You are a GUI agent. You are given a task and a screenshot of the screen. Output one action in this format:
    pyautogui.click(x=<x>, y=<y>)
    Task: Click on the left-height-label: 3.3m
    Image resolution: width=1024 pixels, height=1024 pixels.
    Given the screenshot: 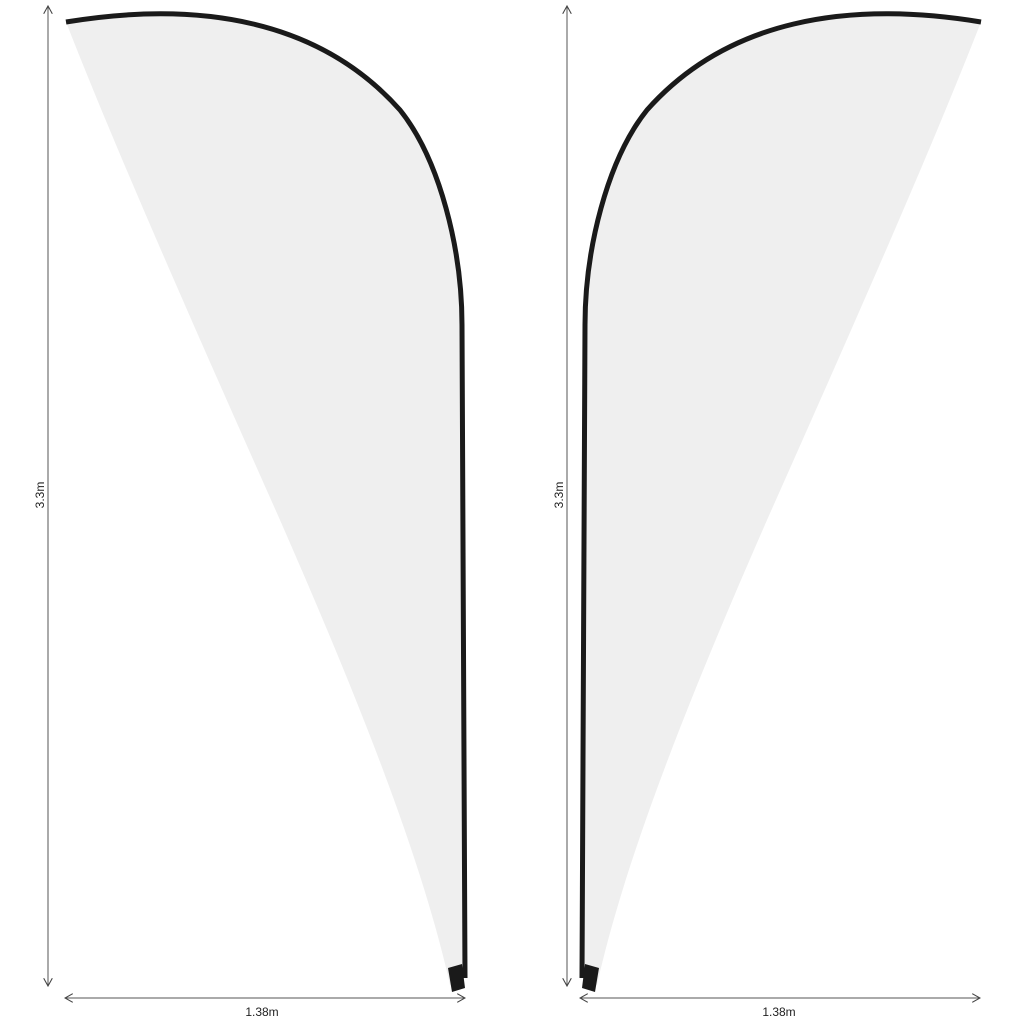 What is the action you would take?
    pyautogui.click(x=40, y=495)
    